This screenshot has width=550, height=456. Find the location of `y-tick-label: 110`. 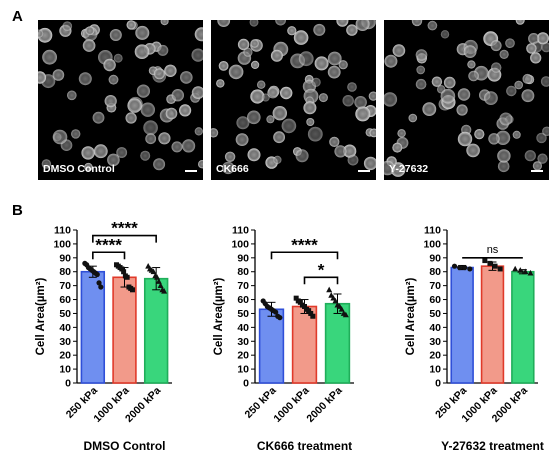

y-tick-label: 110 is located at coordinates (432, 231).